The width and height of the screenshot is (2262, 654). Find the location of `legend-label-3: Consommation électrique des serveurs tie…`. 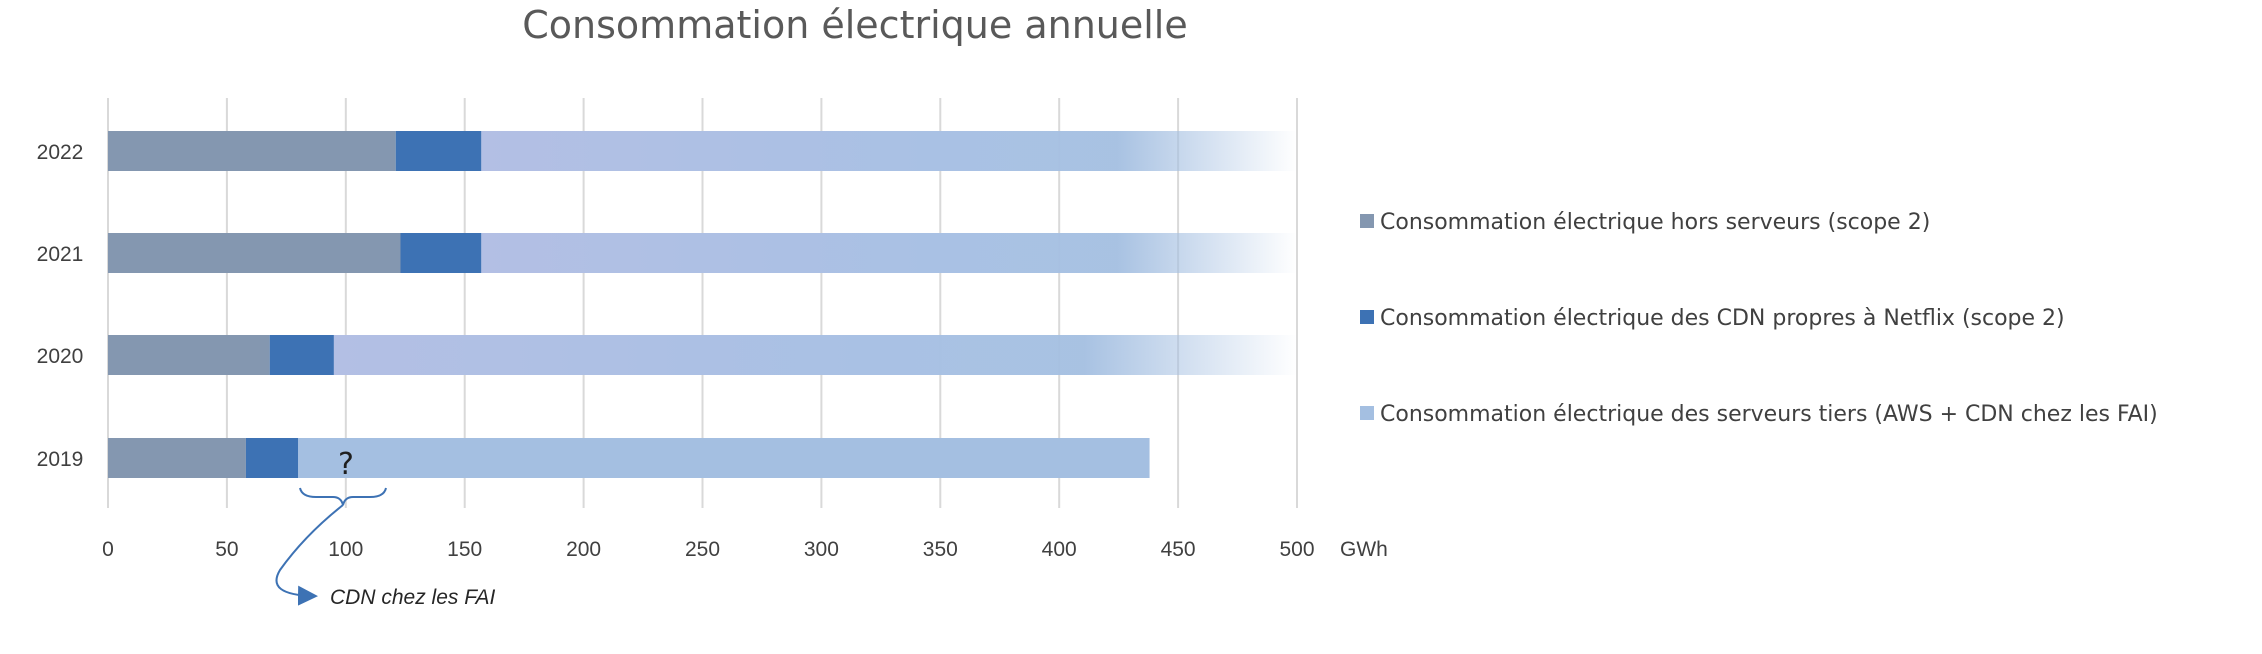

legend-label-3: Consommation électrique des serveurs tie… is located at coordinates (1769, 414).